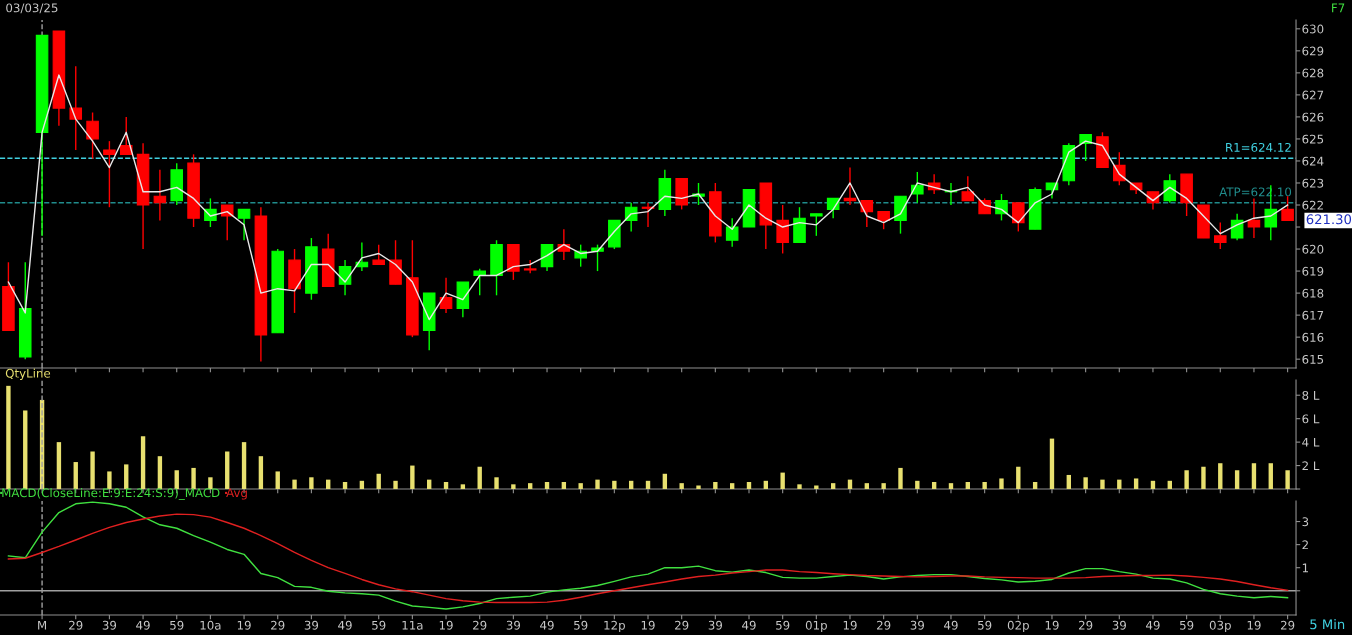 The height and width of the screenshot is (635, 1352). What do you see at coordinates (1313, 183) in the screenshot?
I see `y-tick-label: 623` at bounding box center [1313, 183].